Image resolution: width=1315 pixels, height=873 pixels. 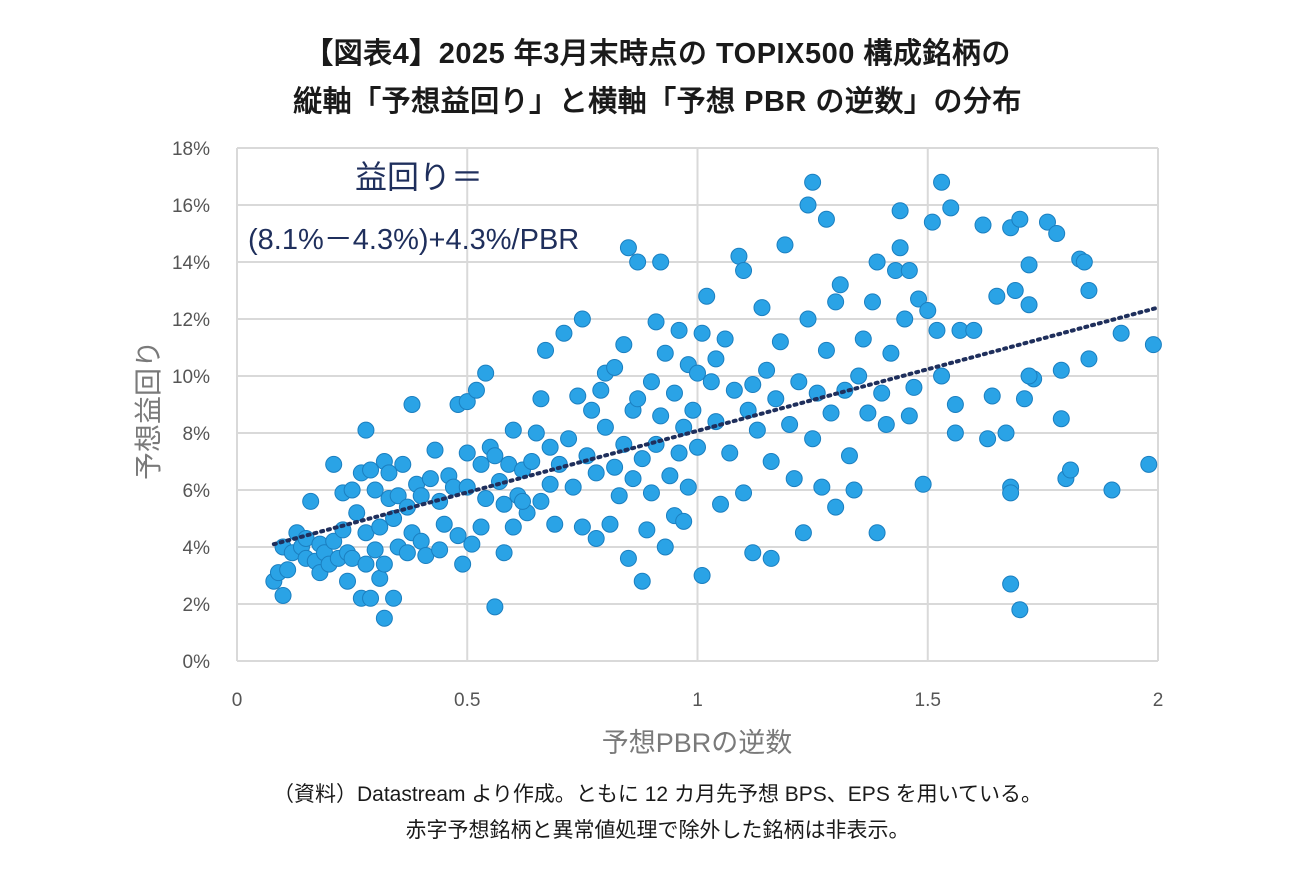 What do you see at coordinates (237, 700) in the screenshot?
I see `x-tick-label: 0` at bounding box center [237, 700].